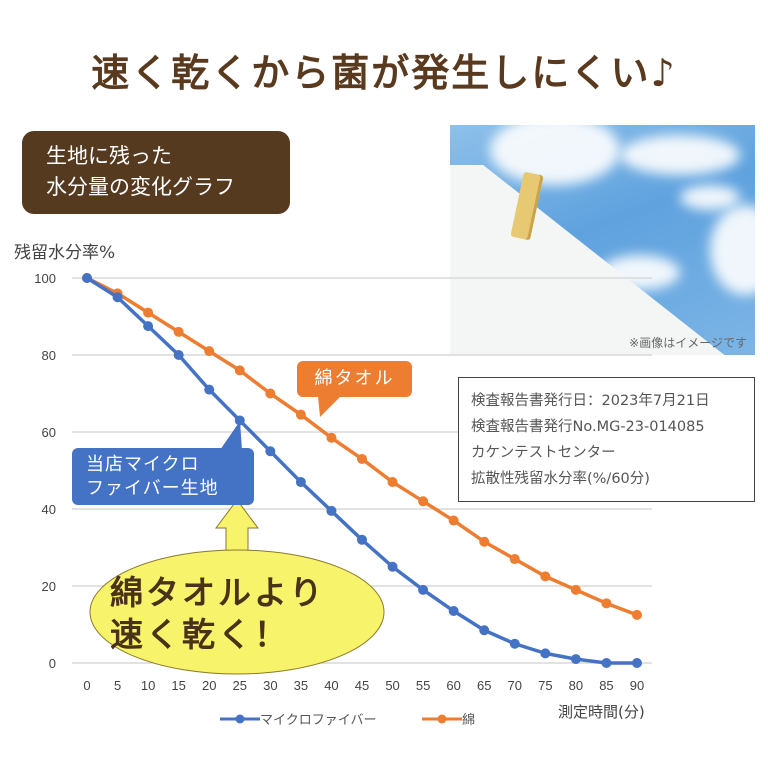 The height and width of the screenshot is (768, 768). What do you see at coordinates (218, 592) in the screenshot?
I see `emphasis-line1: 綿タオルより` at bounding box center [218, 592].